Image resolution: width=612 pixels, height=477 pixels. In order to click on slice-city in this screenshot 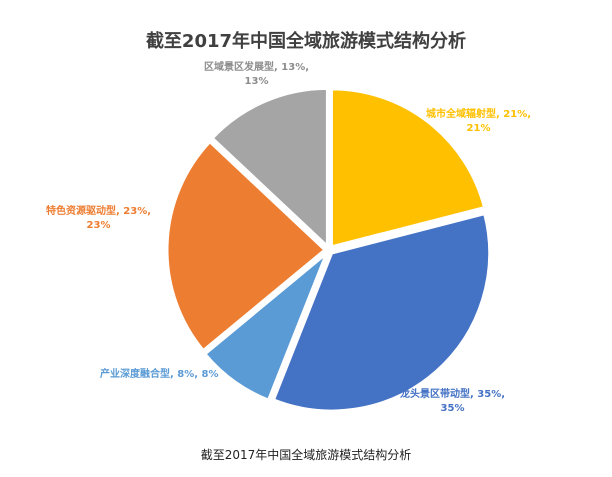, I will do `click(408, 168)`.